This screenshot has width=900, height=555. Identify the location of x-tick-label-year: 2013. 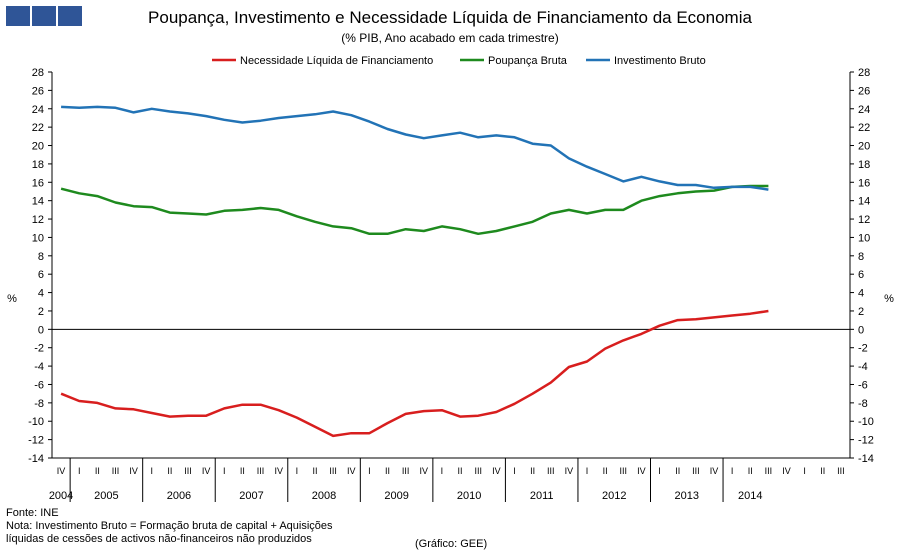
(687, 496).